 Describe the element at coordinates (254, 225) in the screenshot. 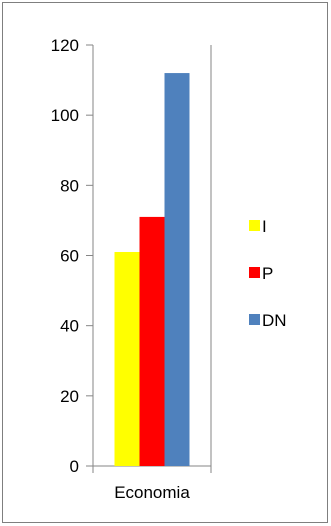

I see `legend-swatch-i` at that location.